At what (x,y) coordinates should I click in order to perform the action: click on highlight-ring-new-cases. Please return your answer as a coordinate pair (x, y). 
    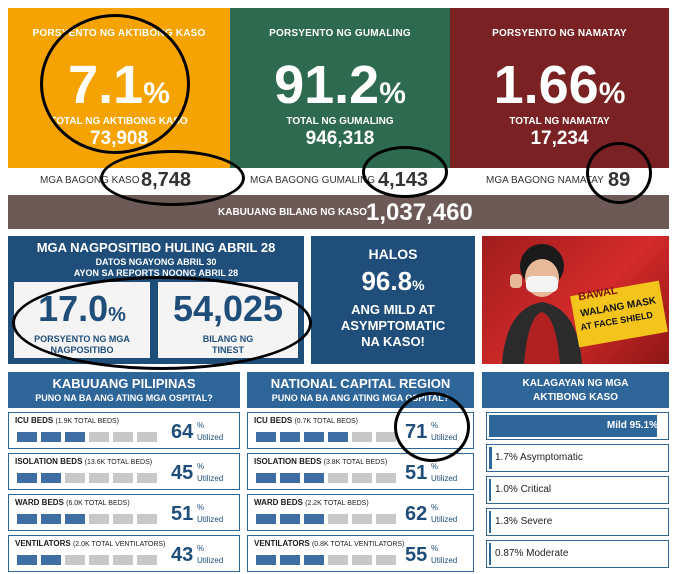
    Looking at the image, I should click on (172, 178).